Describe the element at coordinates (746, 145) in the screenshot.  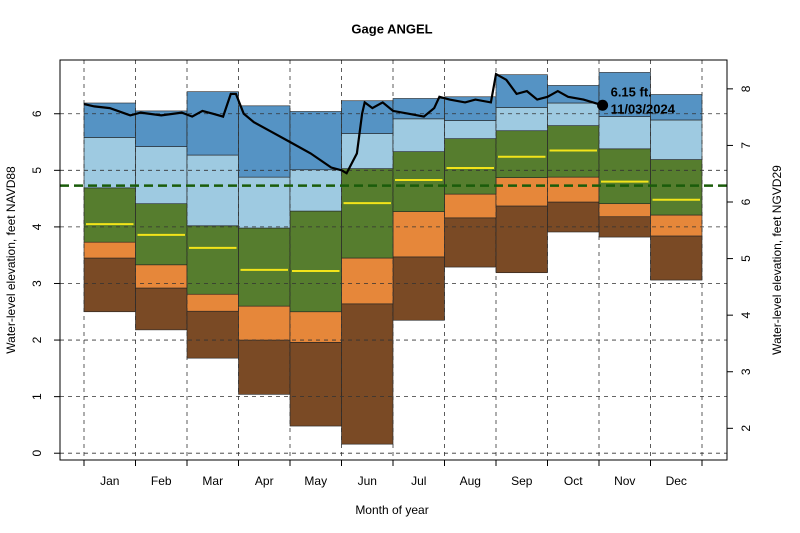
I see `y2-tick-label: 7` at that location.